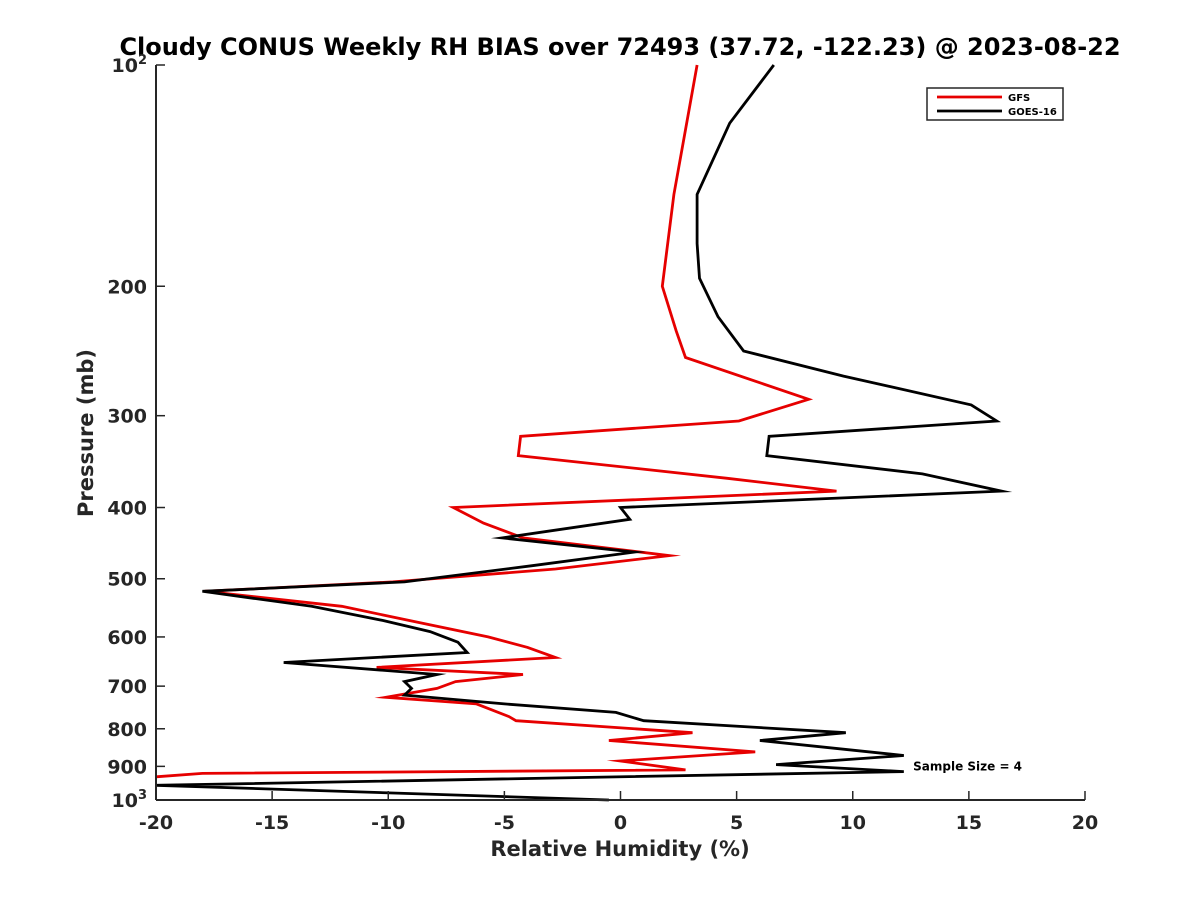 The height and width of the screenshot is (900, 1200). Describe the element at coordinates (130, 800) in the screenshot. I see `y-tick-label: 10³` at that location.